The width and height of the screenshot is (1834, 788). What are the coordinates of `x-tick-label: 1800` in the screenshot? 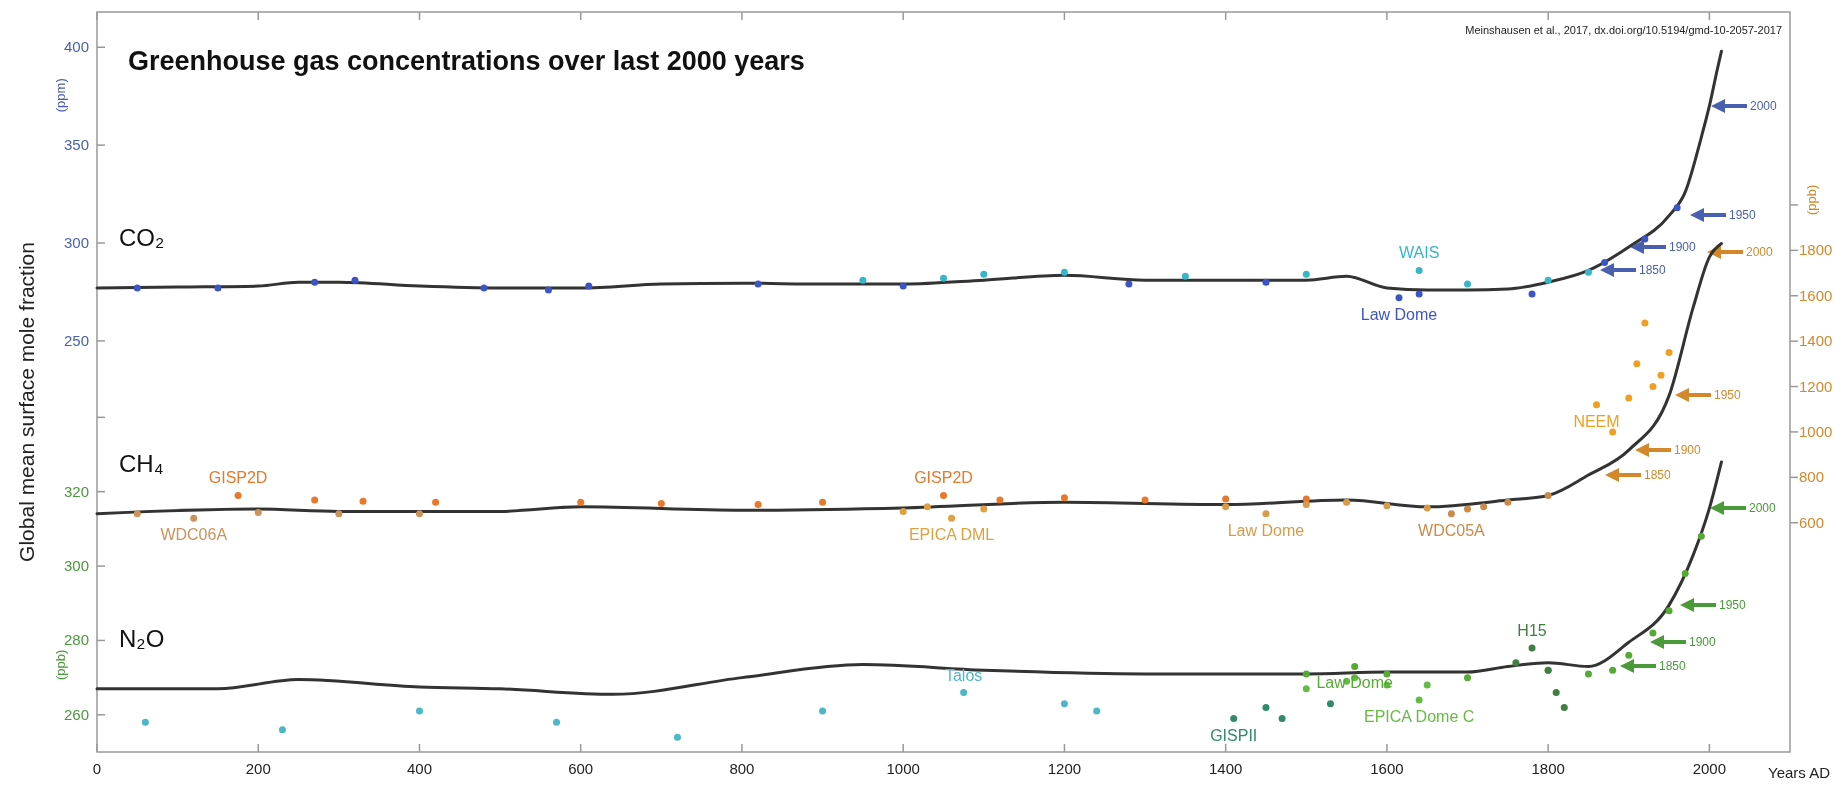 It's located at (1548, 768).